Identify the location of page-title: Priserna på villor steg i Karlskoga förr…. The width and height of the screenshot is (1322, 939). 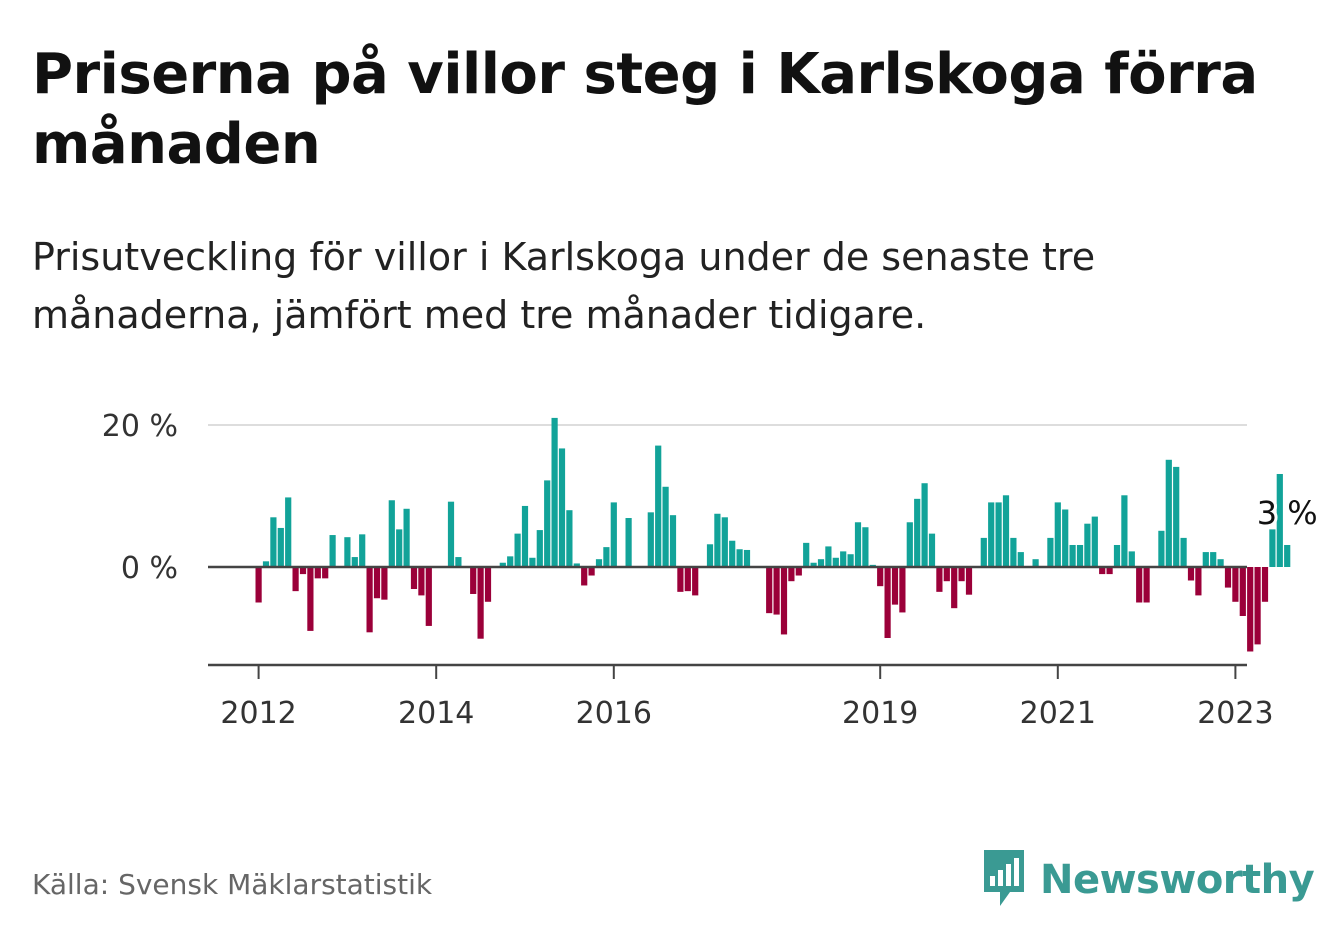
(645, 109).